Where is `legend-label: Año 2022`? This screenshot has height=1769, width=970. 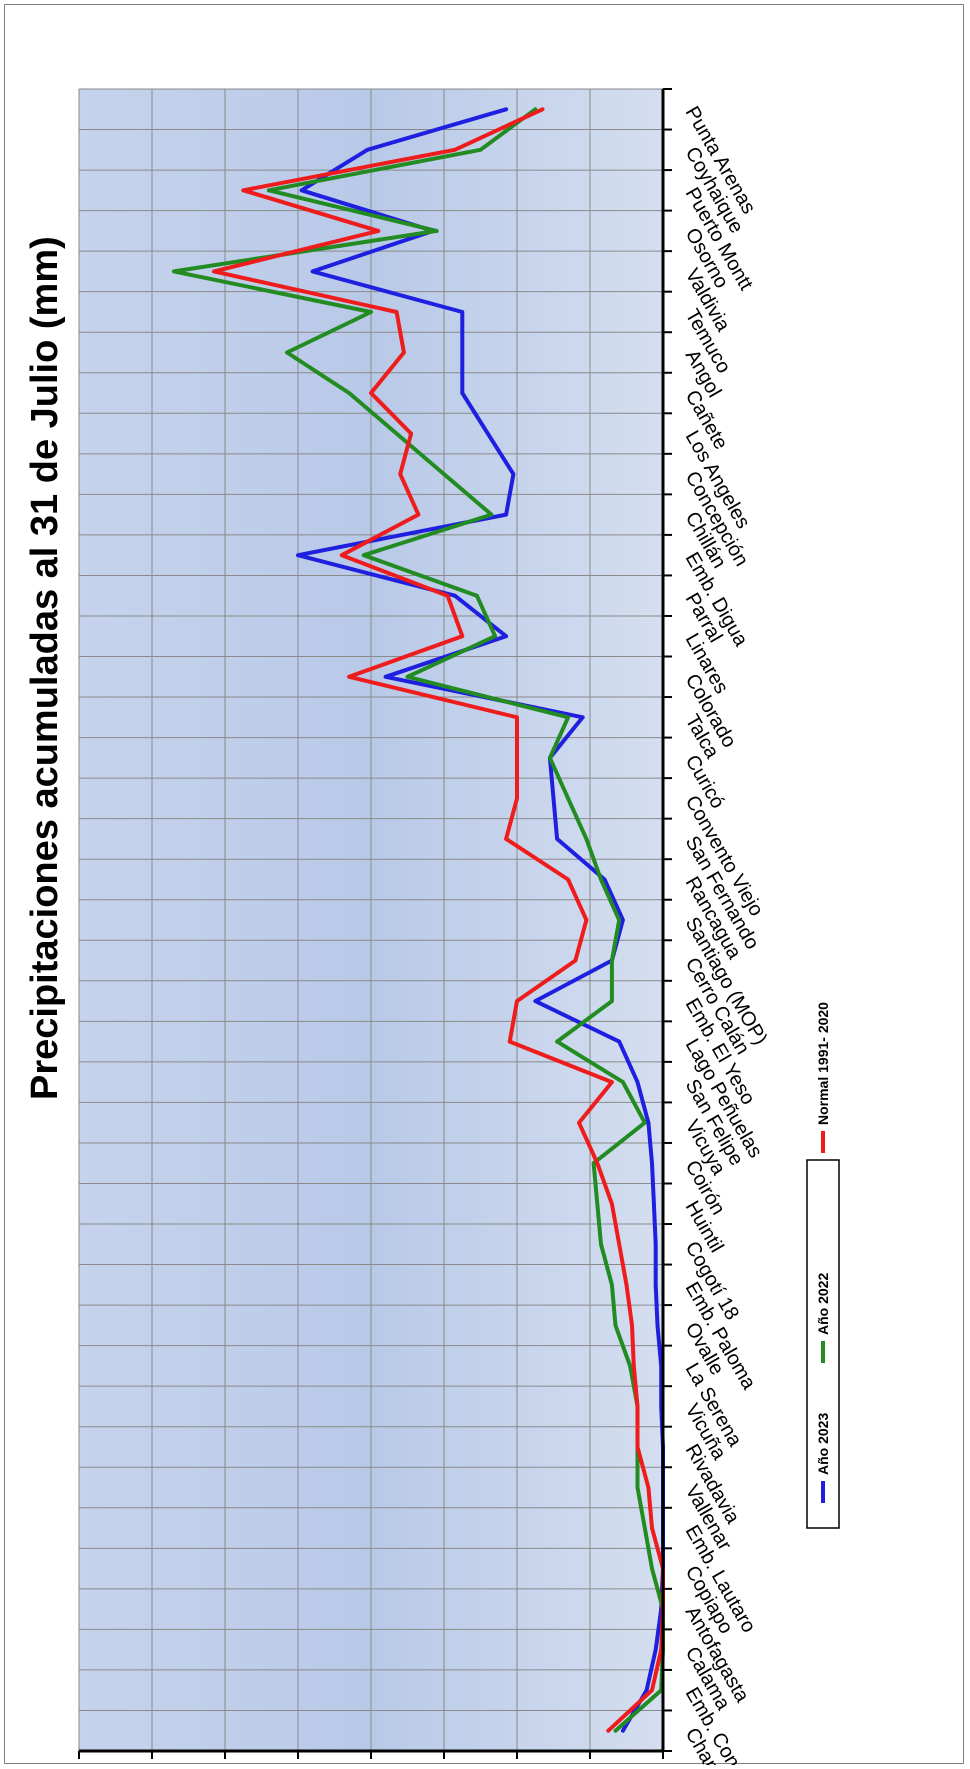 legend-label: Año 2022 is located at coordinates (823, 1304).